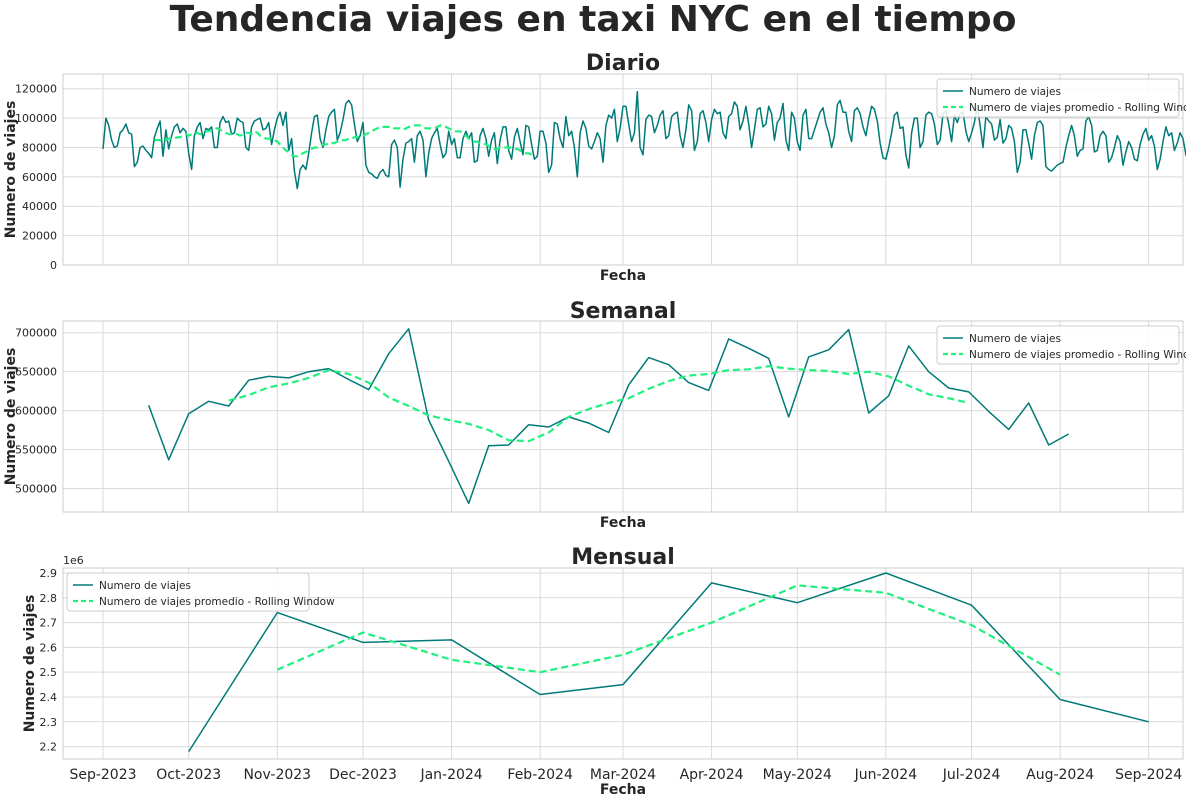  I want to click on y-tick-label: 500000, so click(36, 489).